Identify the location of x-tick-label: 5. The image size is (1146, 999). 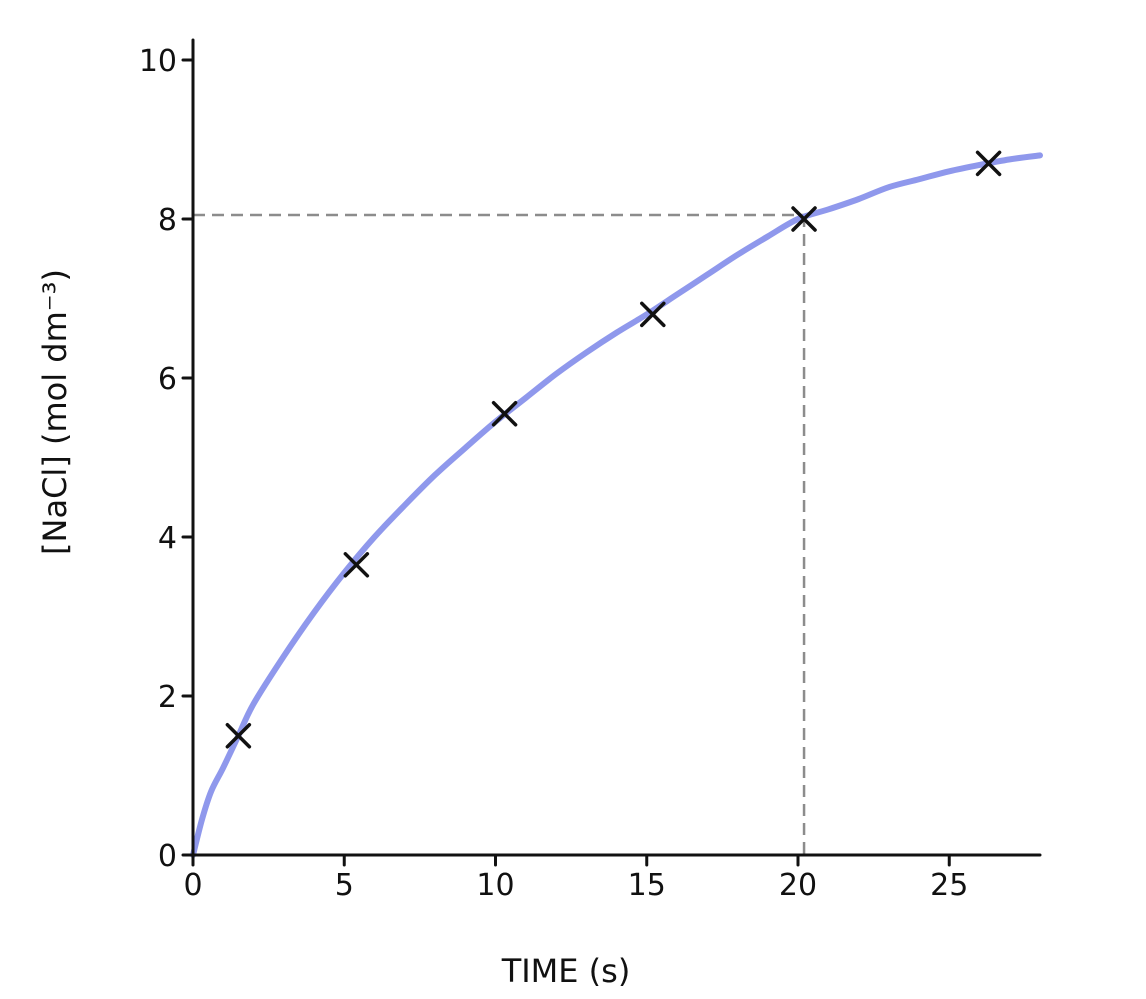
(344, 885).